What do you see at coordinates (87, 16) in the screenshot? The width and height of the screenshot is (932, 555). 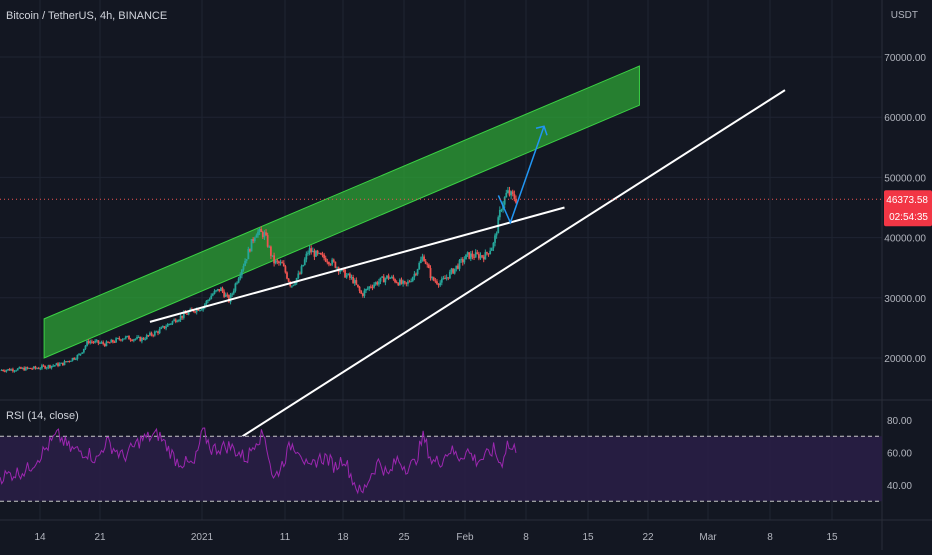 I see `symbol-title: Bitcoin / TetherUS, 4h, BINANCE` at bounding box center [87, 16].